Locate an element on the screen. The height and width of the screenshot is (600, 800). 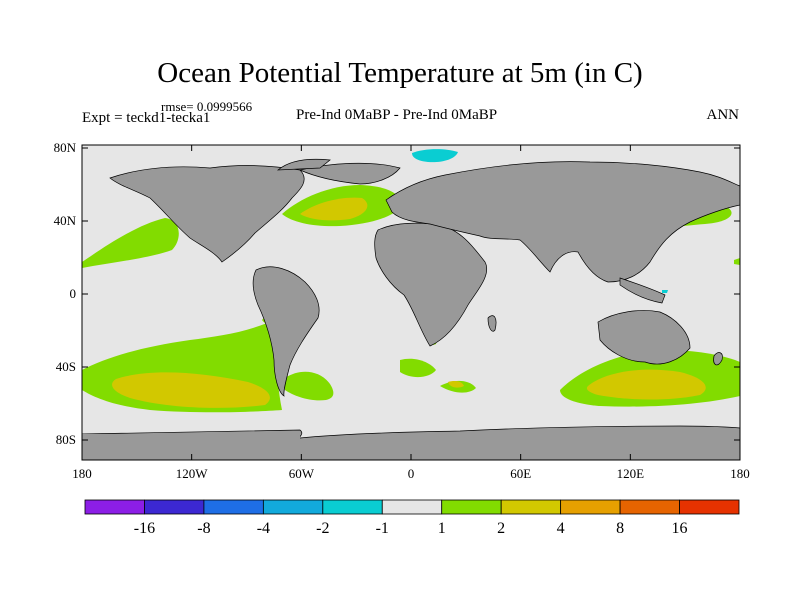
y-tick-label: 80S is located at coordinates (66, 439).